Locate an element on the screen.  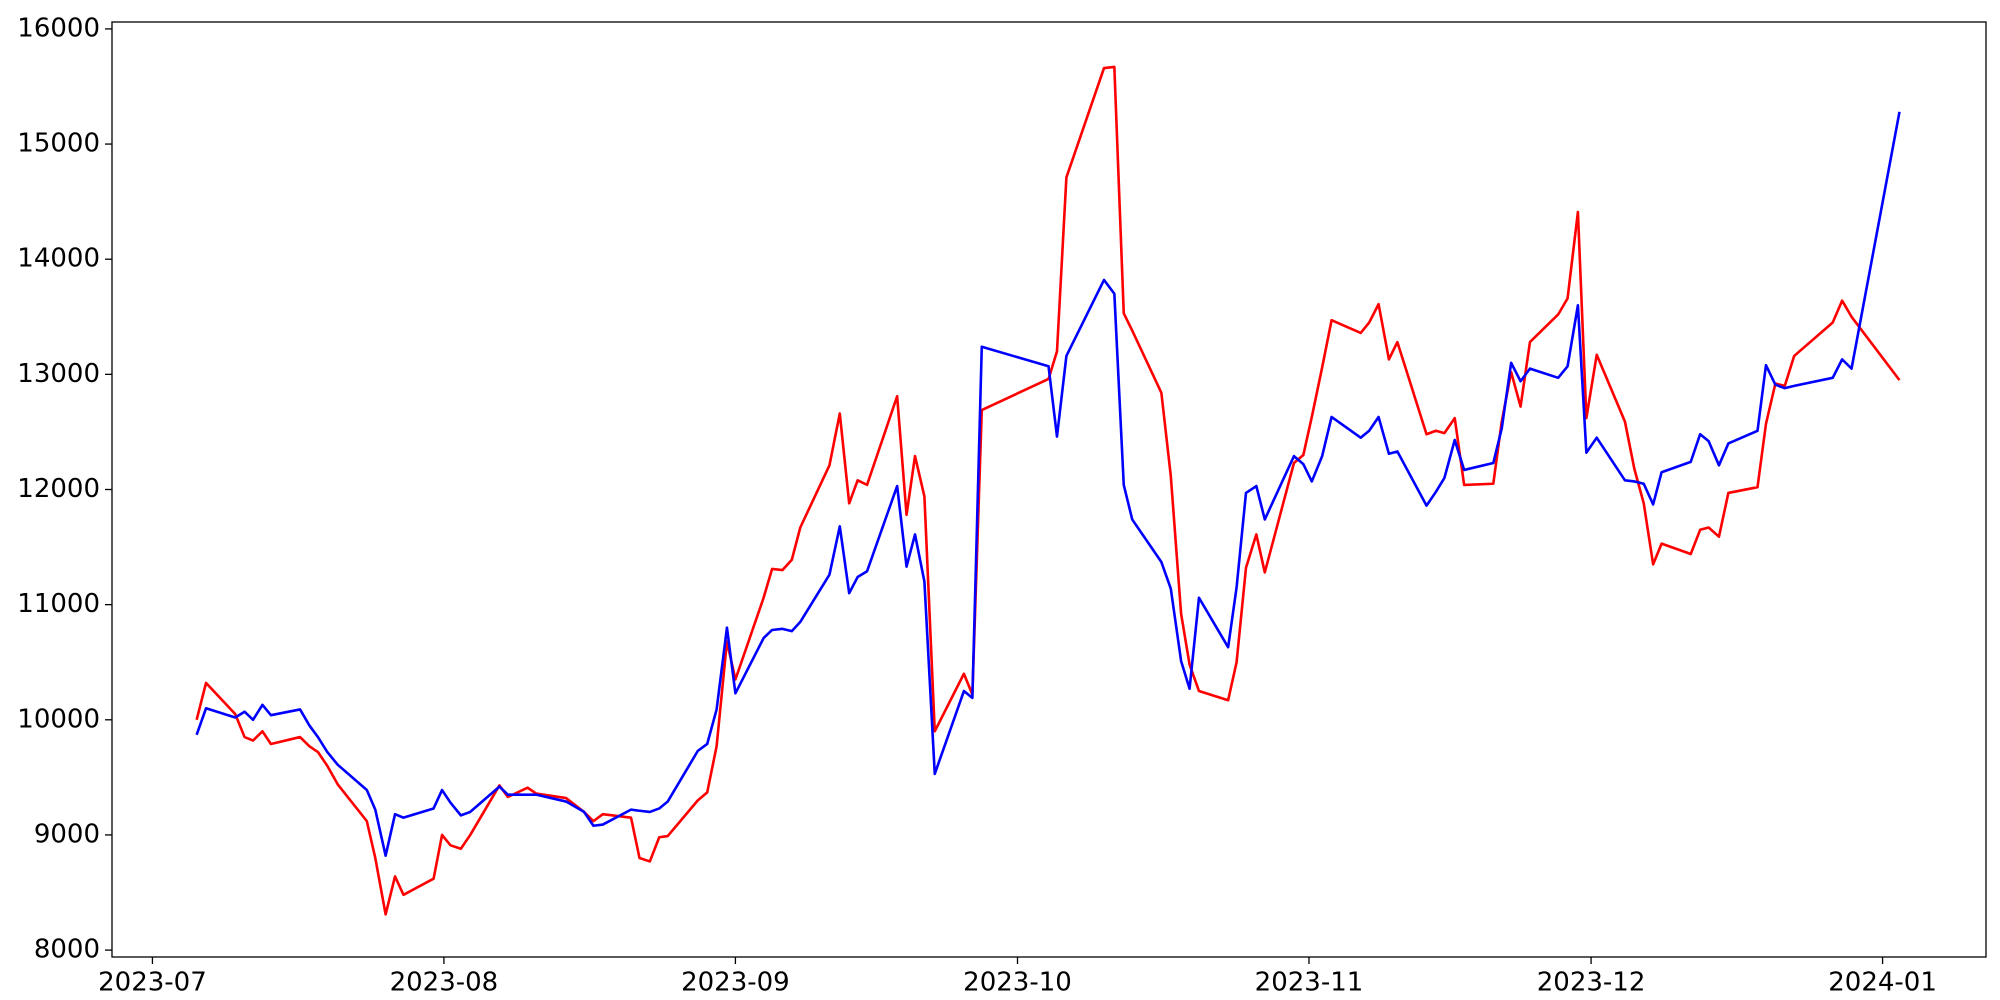
y-tick-label: 13000 is located at coordinates (58, 374).